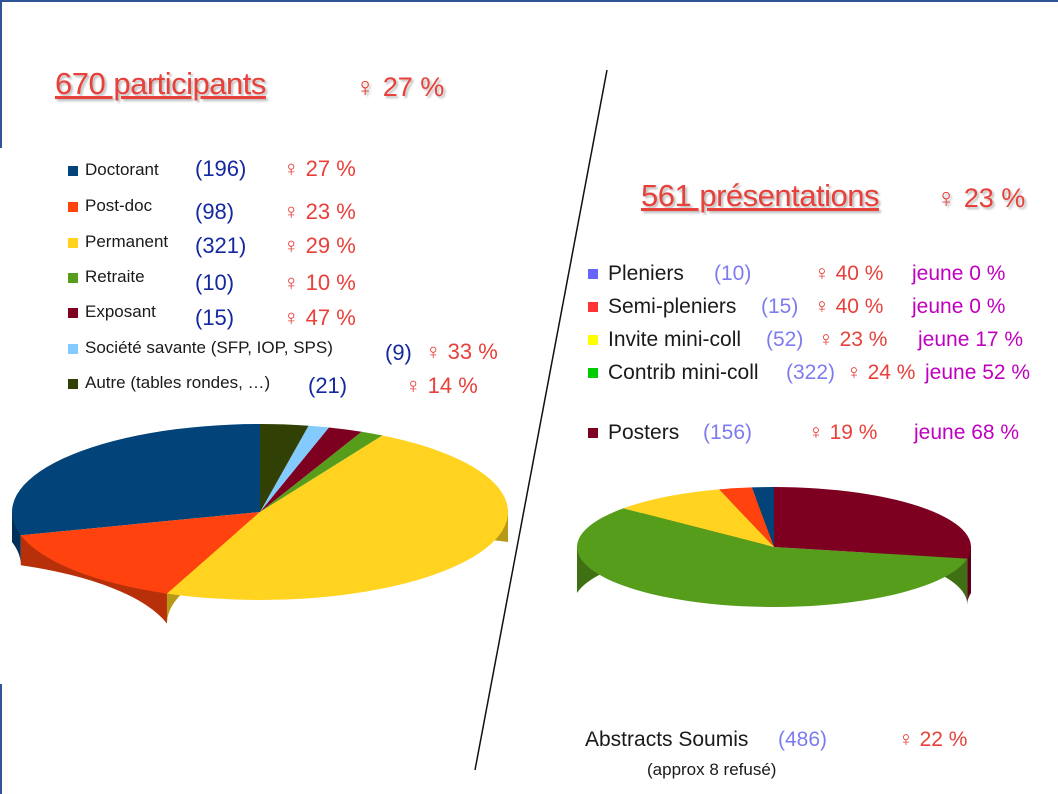  What do you see at coordinates (803, 739) in the screenshot?
I see `abstracts-count: (486)` at bounding box center [803, 739].